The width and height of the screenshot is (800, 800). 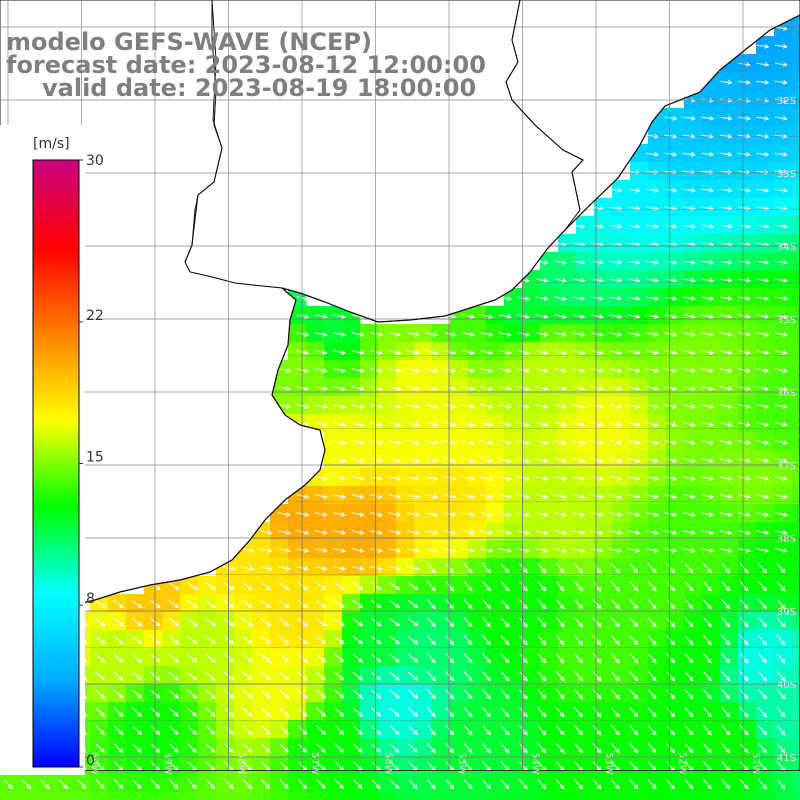 What do you see at coordinates (755, 763) in the screenshot?
I see `lon-label: 51W` at bounding box center [755, 763].